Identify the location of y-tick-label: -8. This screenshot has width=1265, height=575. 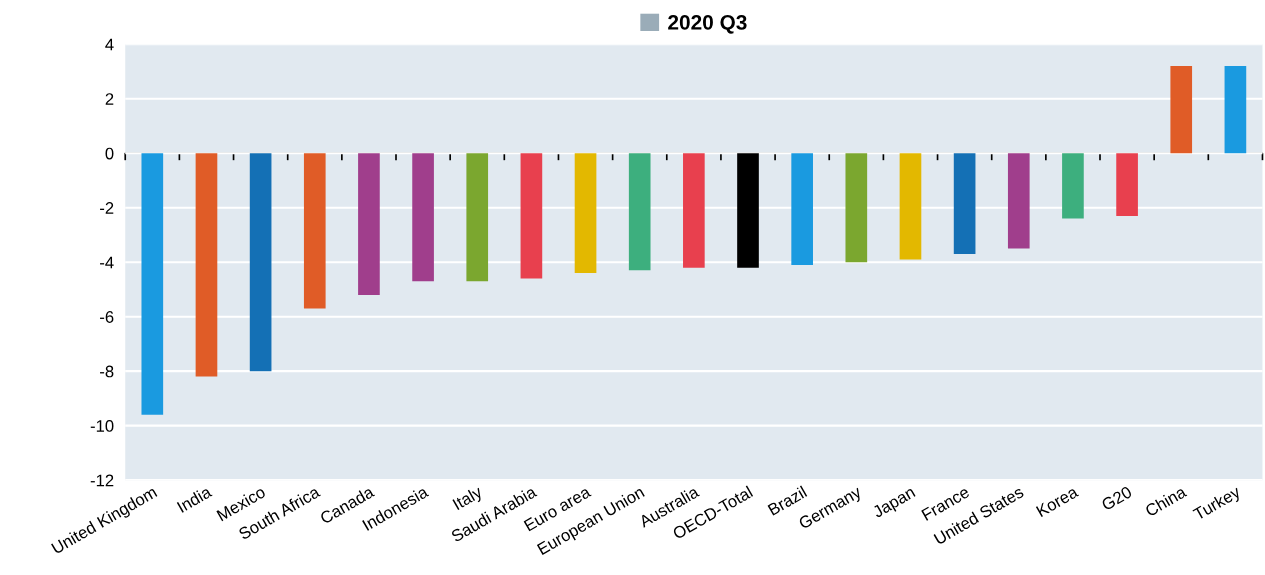
(107, 371).